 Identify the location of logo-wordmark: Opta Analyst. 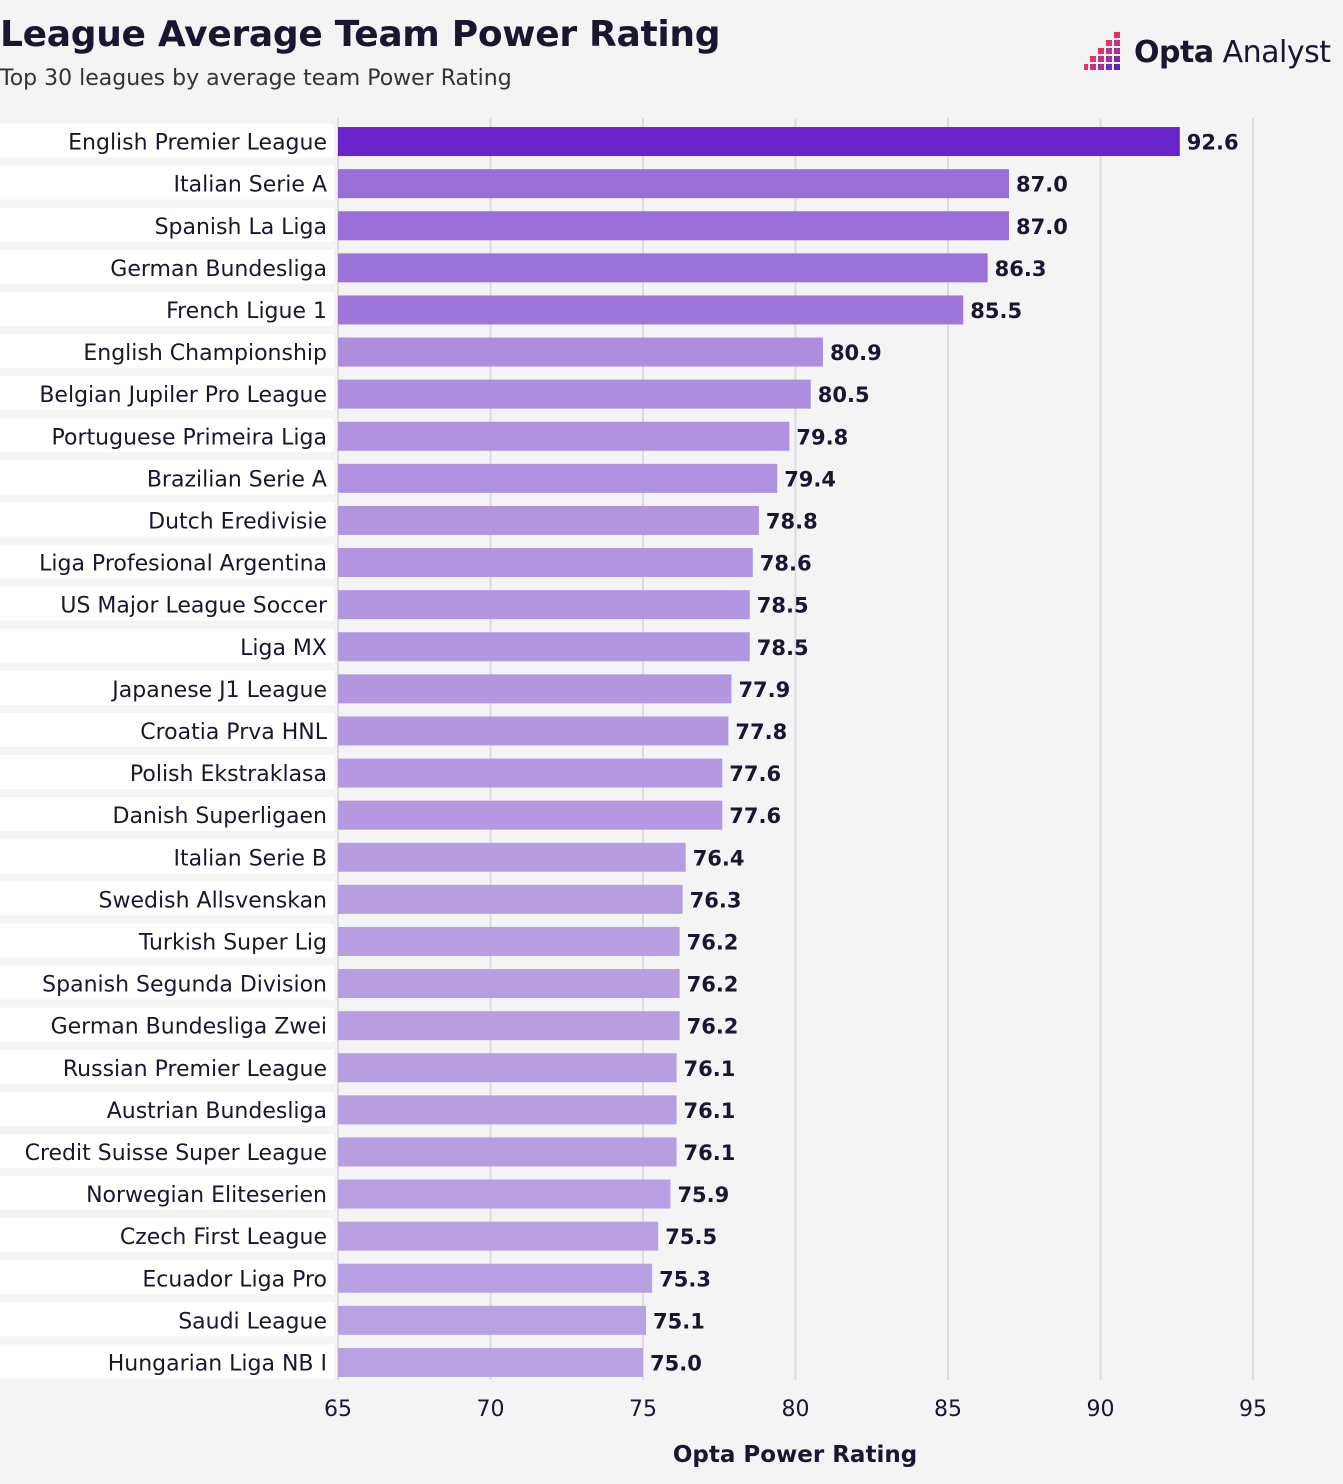
(1232, 52).